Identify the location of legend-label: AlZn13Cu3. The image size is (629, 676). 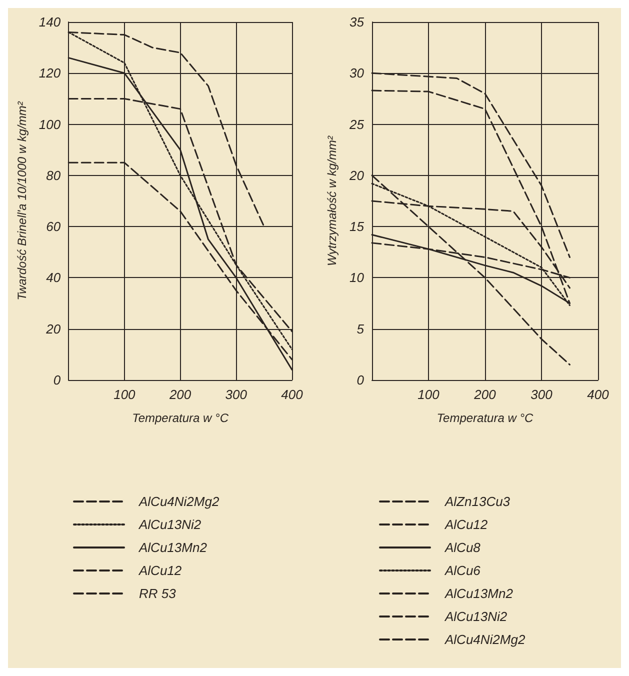
(477, 501).